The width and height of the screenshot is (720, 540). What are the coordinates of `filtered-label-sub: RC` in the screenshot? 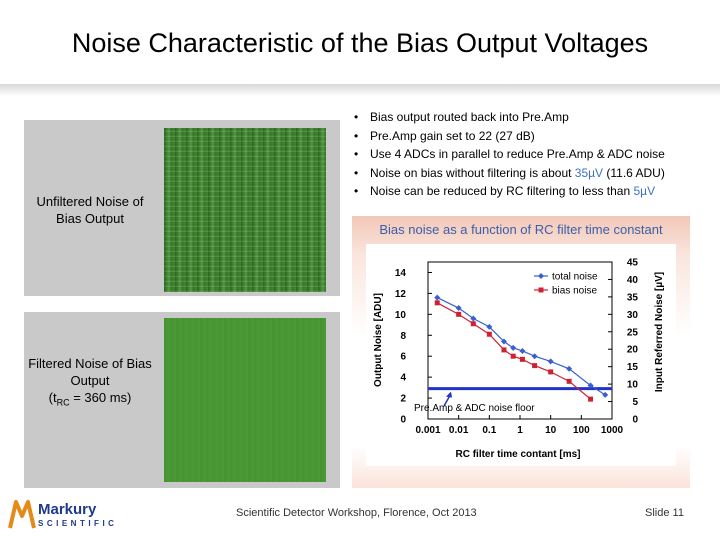 It's located at (63, 402).